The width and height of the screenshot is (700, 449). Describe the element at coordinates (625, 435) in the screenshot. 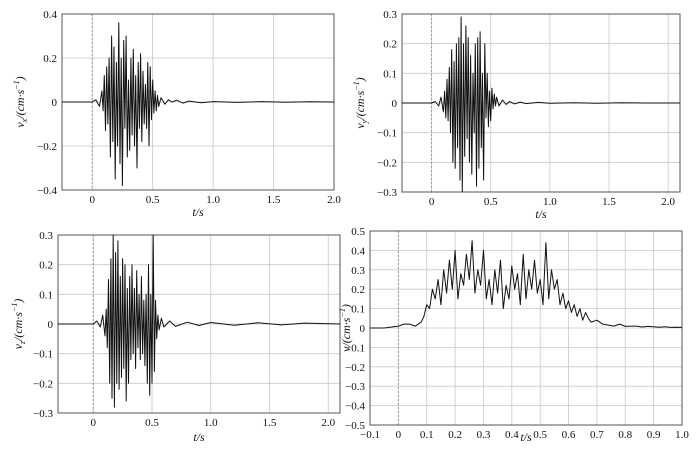

I see `x-tick-label: 0.8` at that location.